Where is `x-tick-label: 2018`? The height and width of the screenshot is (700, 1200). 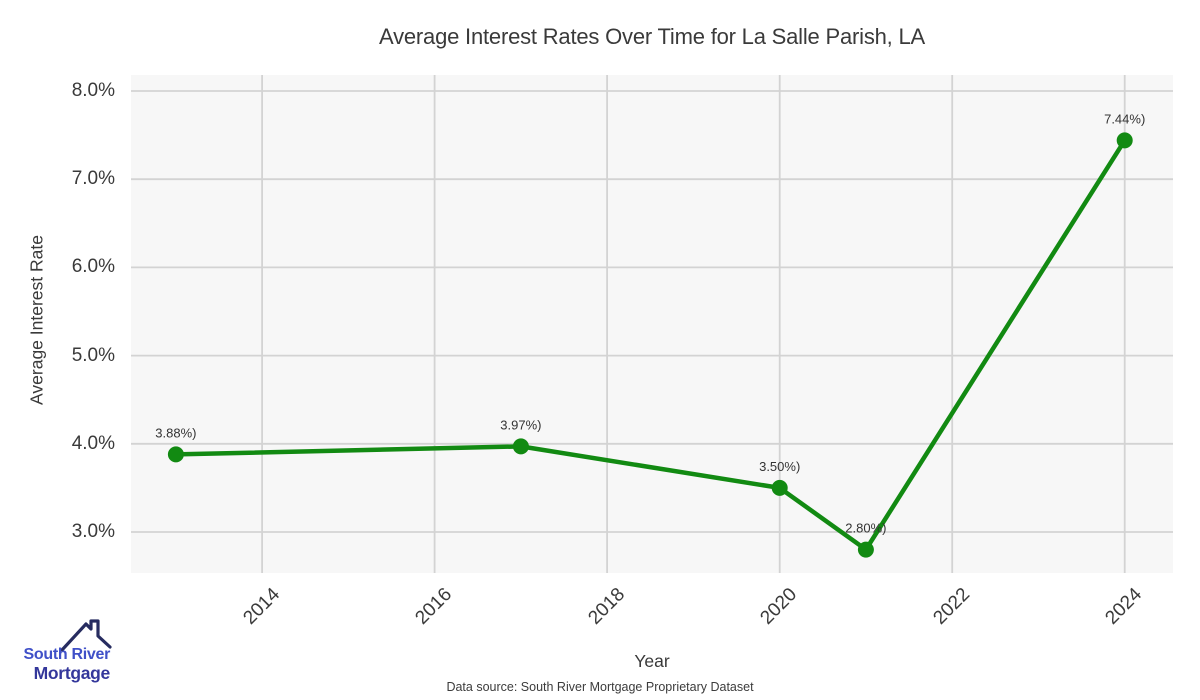
x-tick-label: 2018 is located at coordinates (606, 606).